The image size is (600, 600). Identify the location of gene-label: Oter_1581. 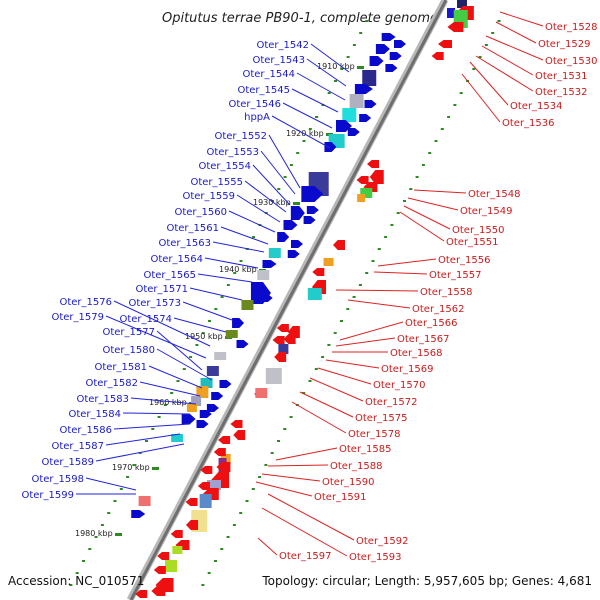
(120, 367).